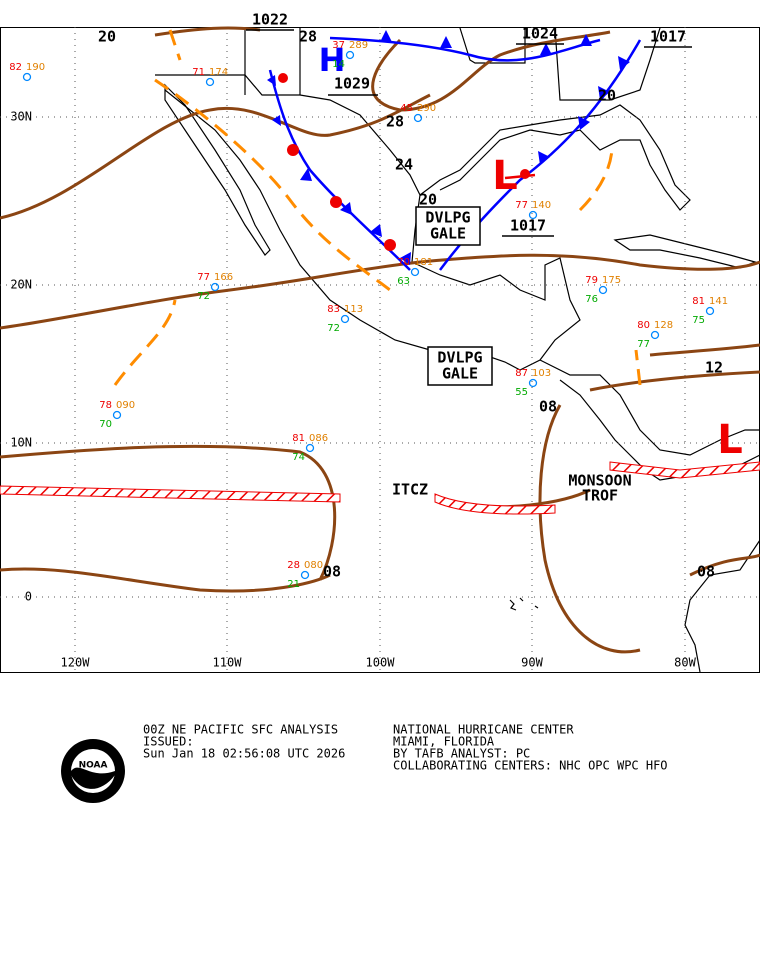  I want to click on monsoon-label: MONSOON, so click(599, 481).